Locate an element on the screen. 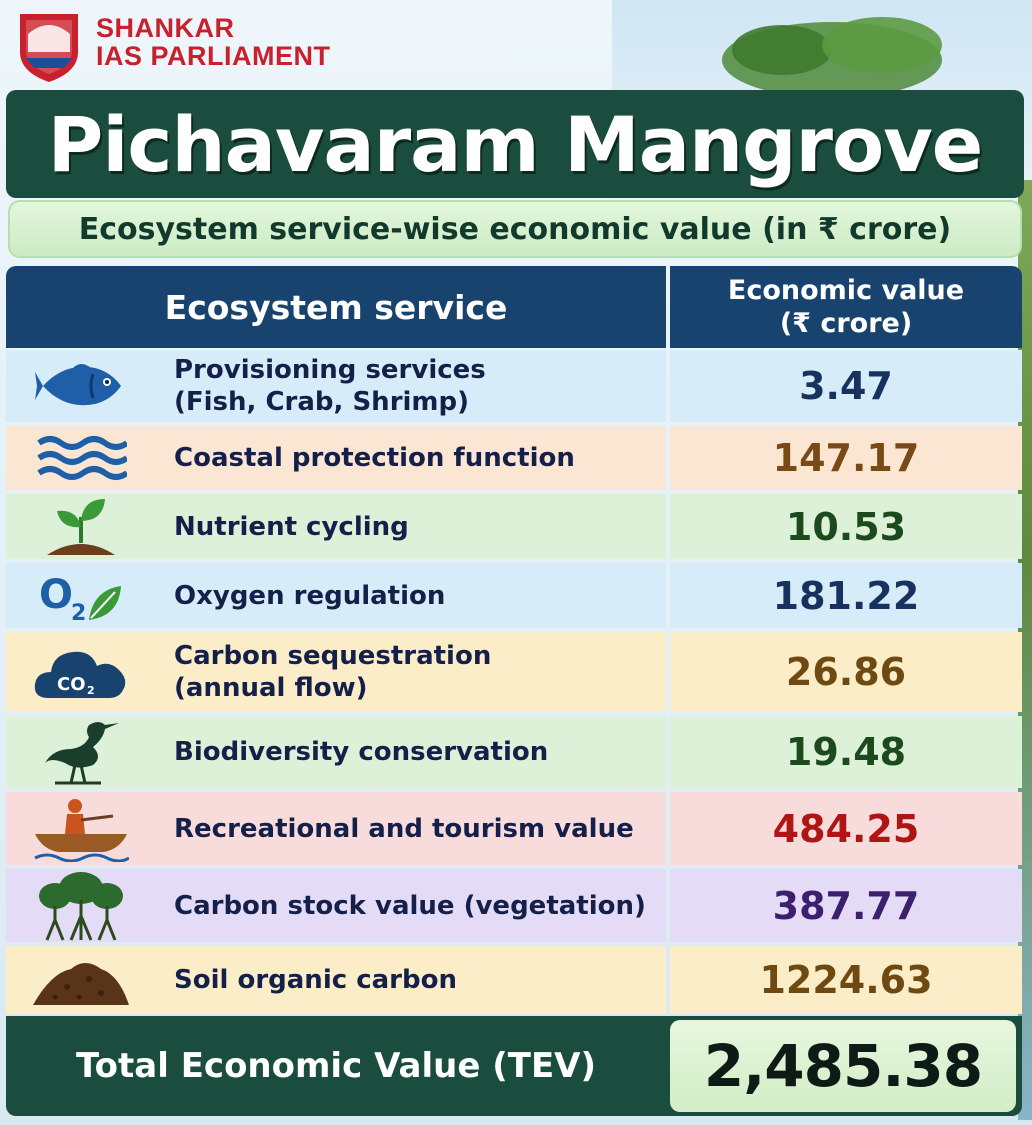 This screenshot has height=1125, width=1032. service-label-line: Biodiversity conservation is located at coordinates (361, 752).